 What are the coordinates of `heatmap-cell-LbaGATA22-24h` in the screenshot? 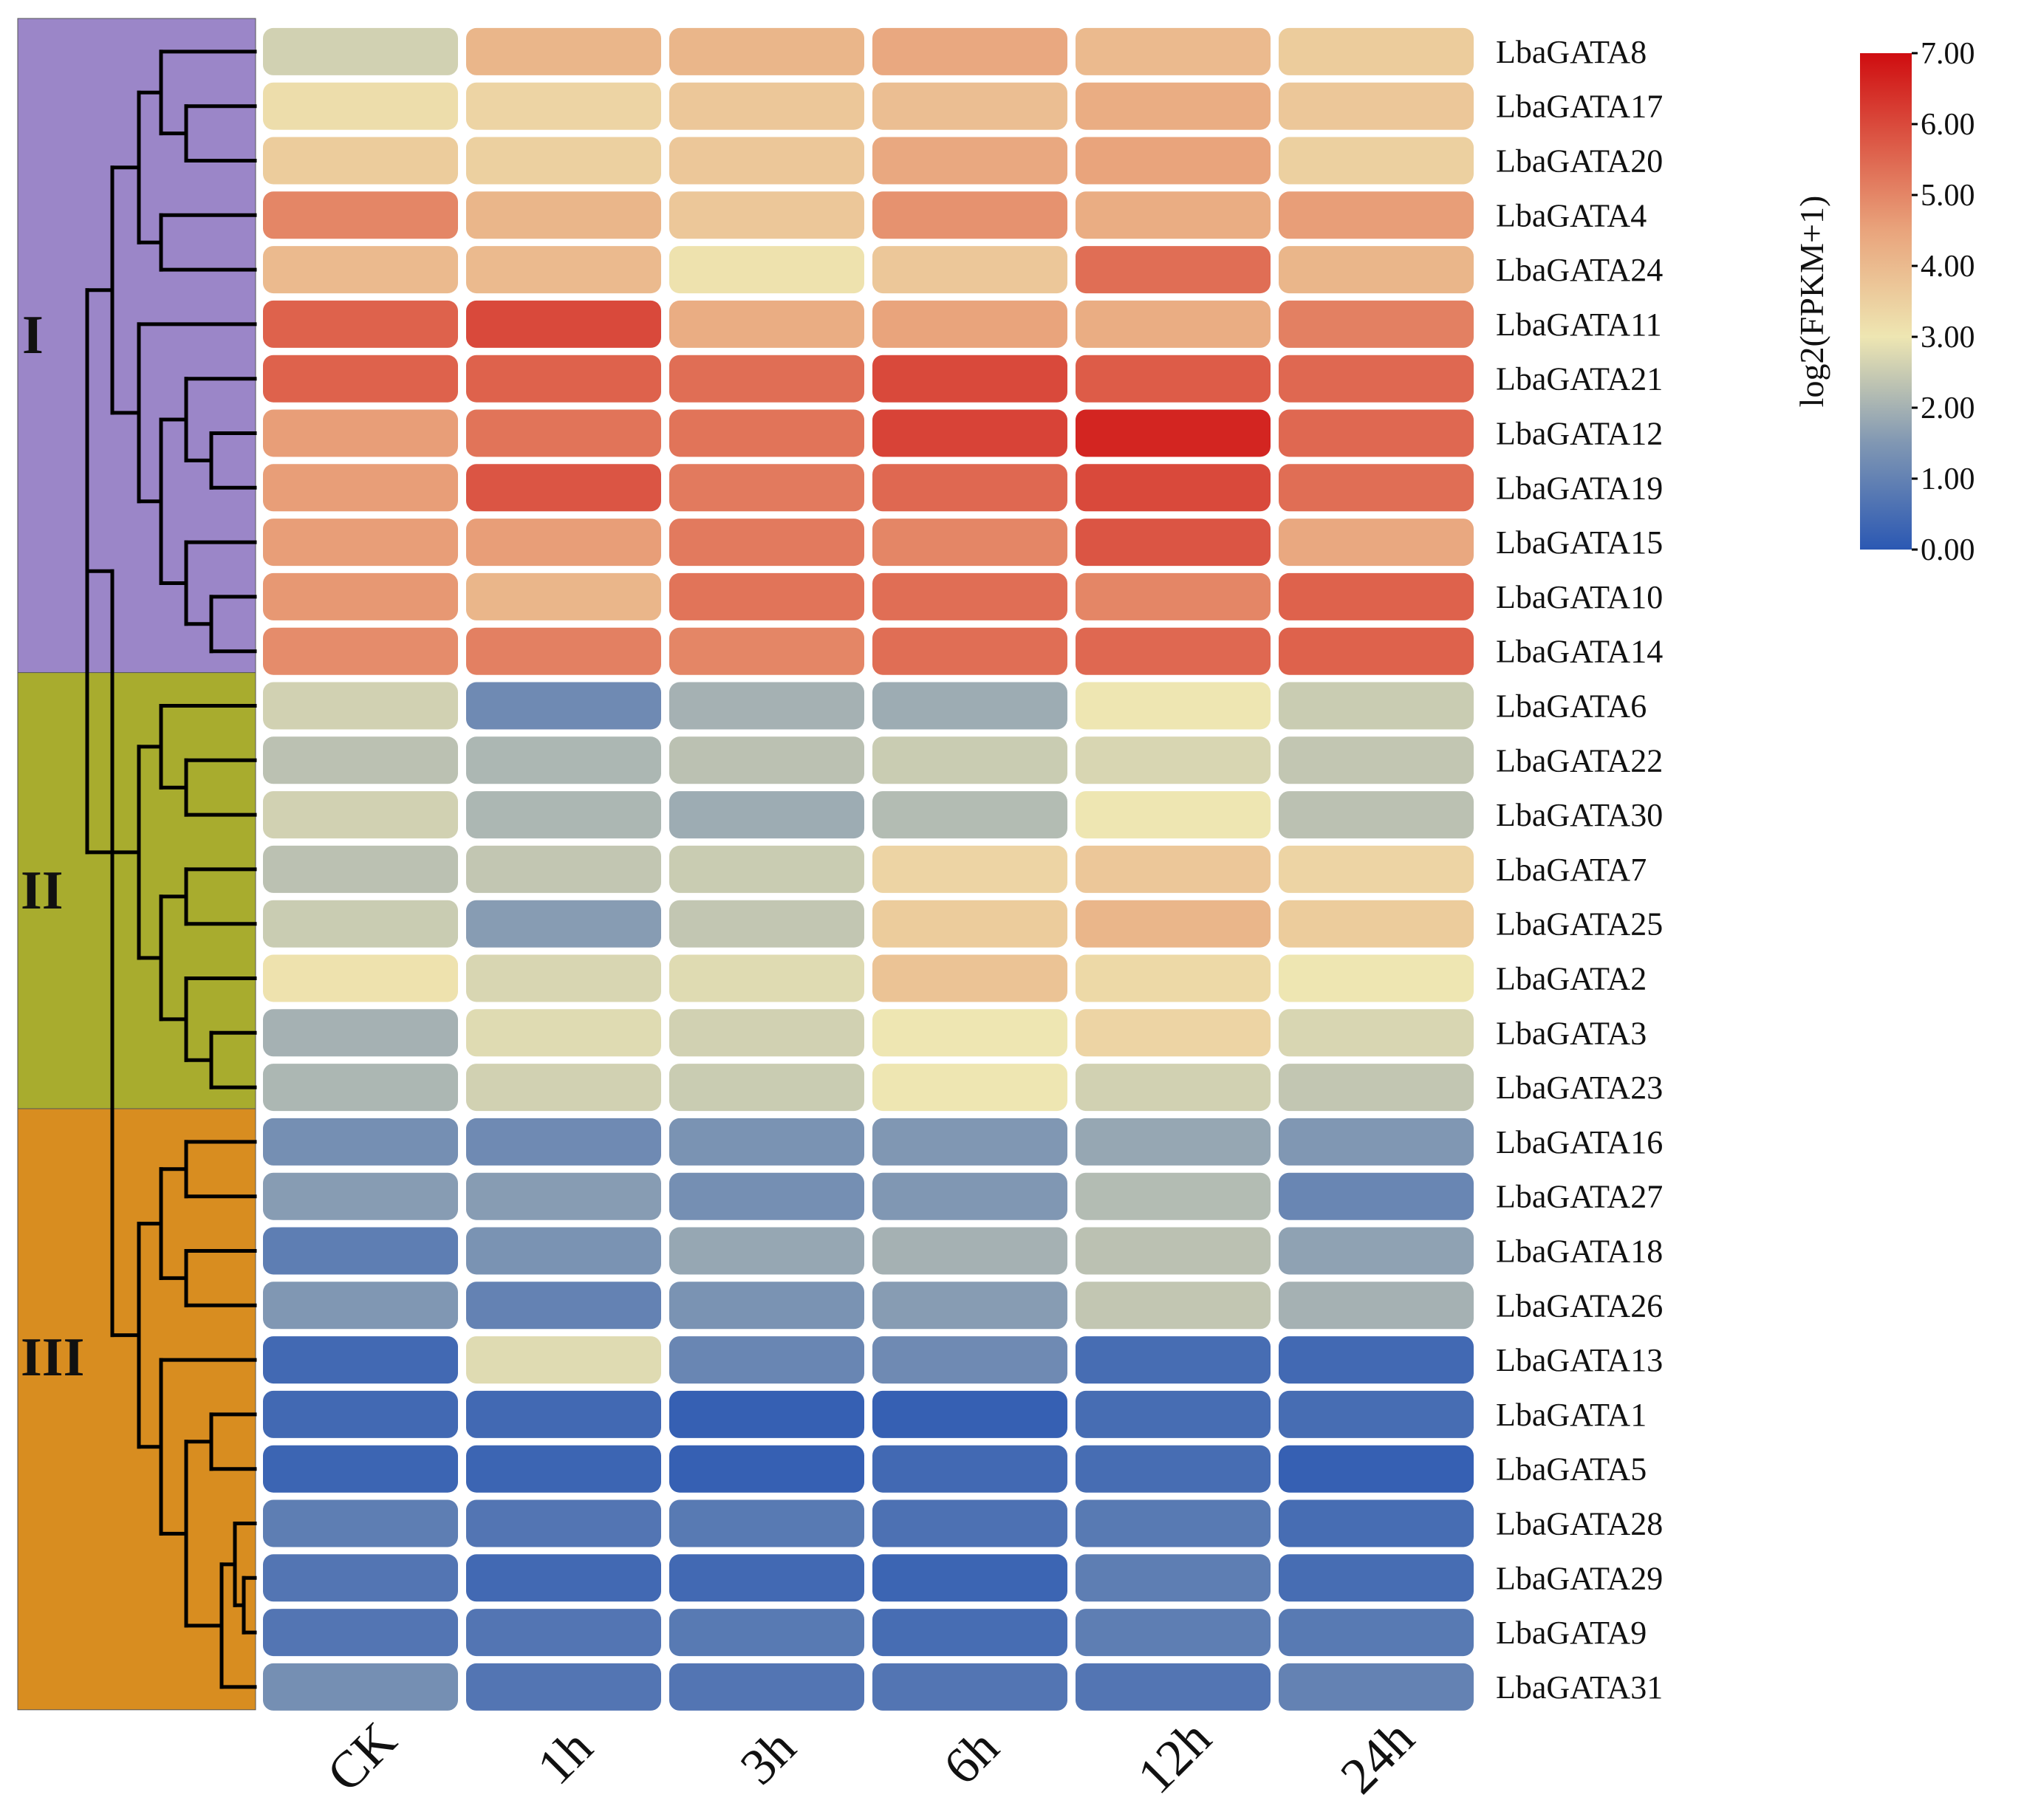 It's located at (1376, 760).